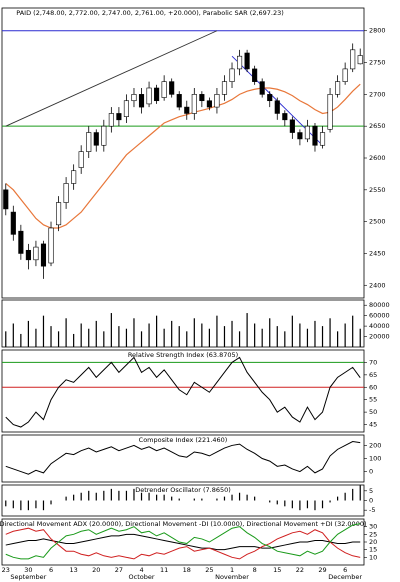 The image size is (400, 582). I want to click on y-tick-label: 70, so click(373, 362).